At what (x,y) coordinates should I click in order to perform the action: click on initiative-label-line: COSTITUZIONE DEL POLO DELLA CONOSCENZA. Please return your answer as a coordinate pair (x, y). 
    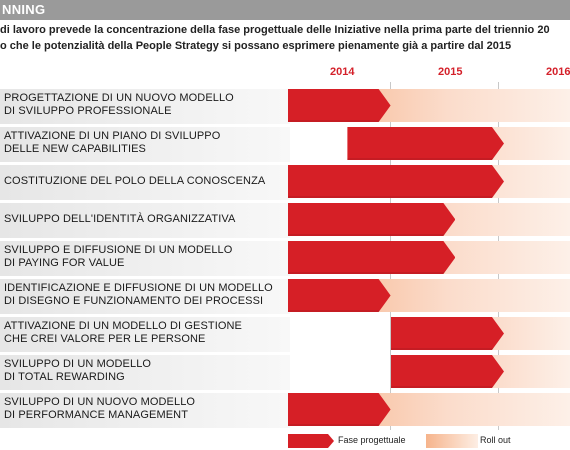
    Looking at the image, I should click on (135, 181).